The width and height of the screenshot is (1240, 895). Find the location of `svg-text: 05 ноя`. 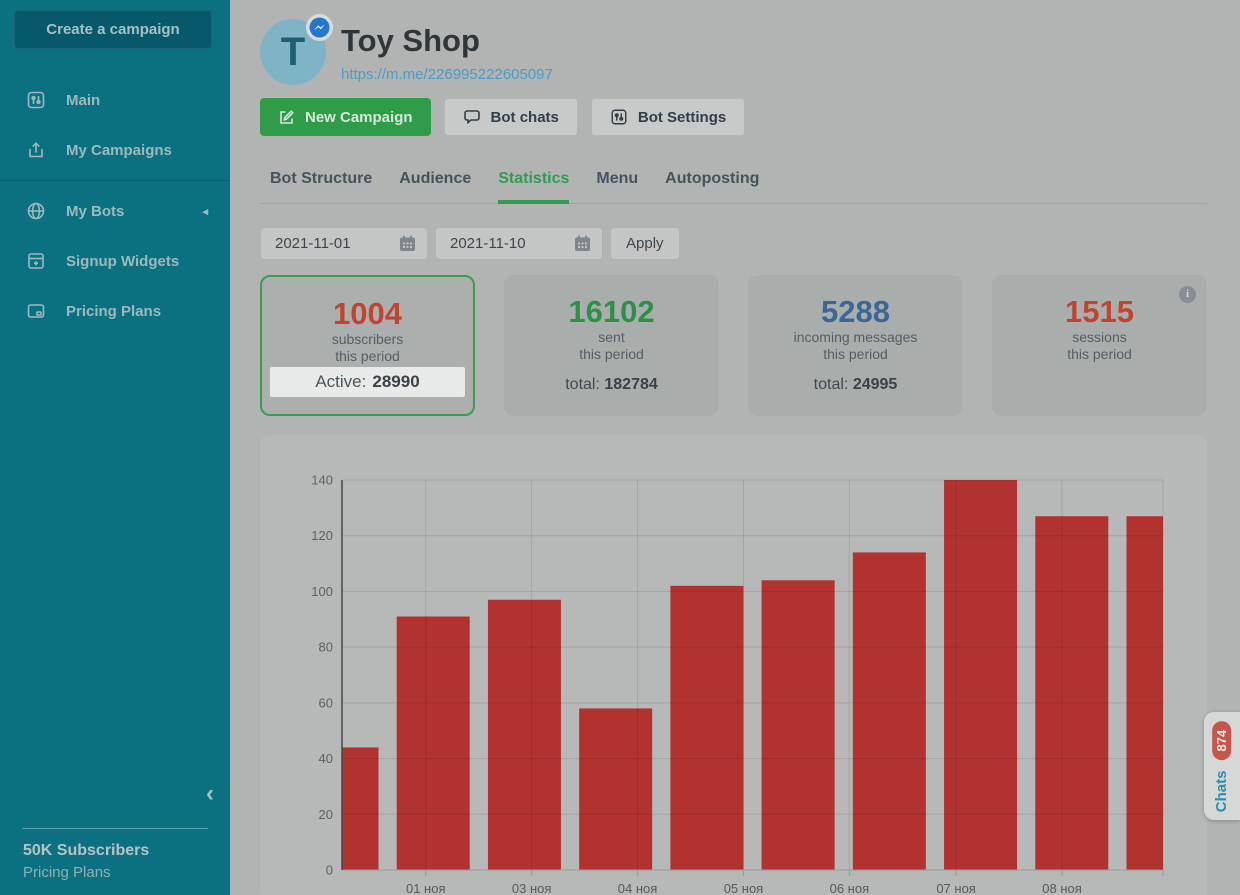

svg-text: 05 ноя is located at coordinates (744, 888).